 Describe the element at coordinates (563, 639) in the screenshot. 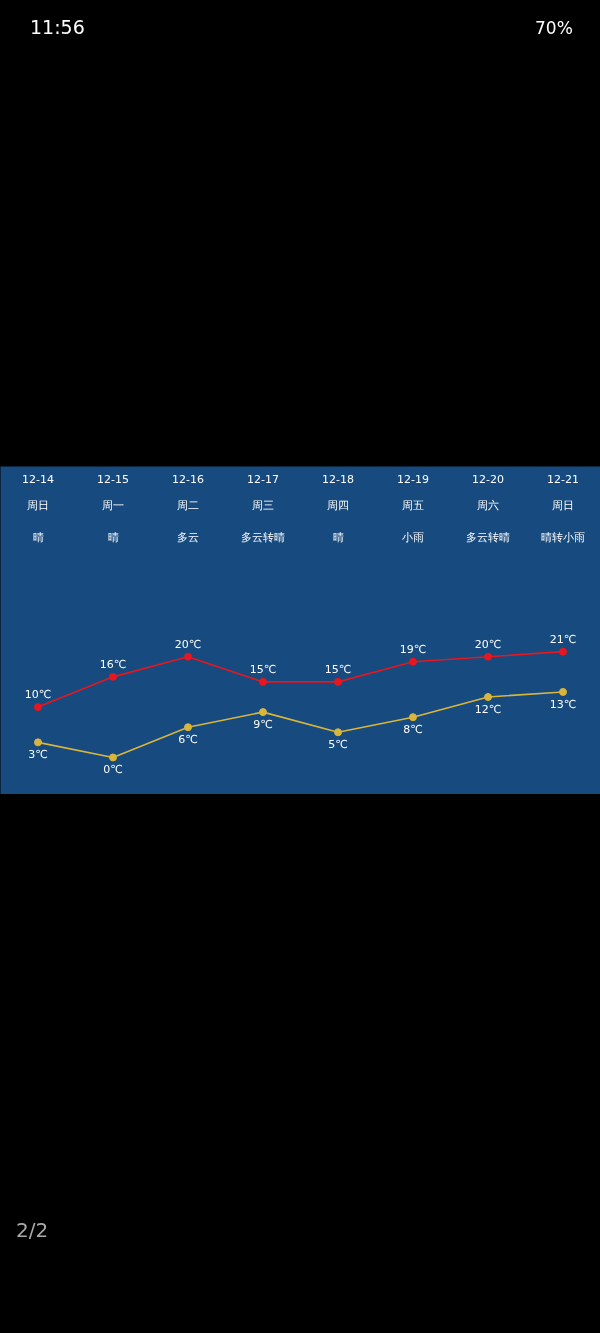

I see `data-label: 21℃` at that location.